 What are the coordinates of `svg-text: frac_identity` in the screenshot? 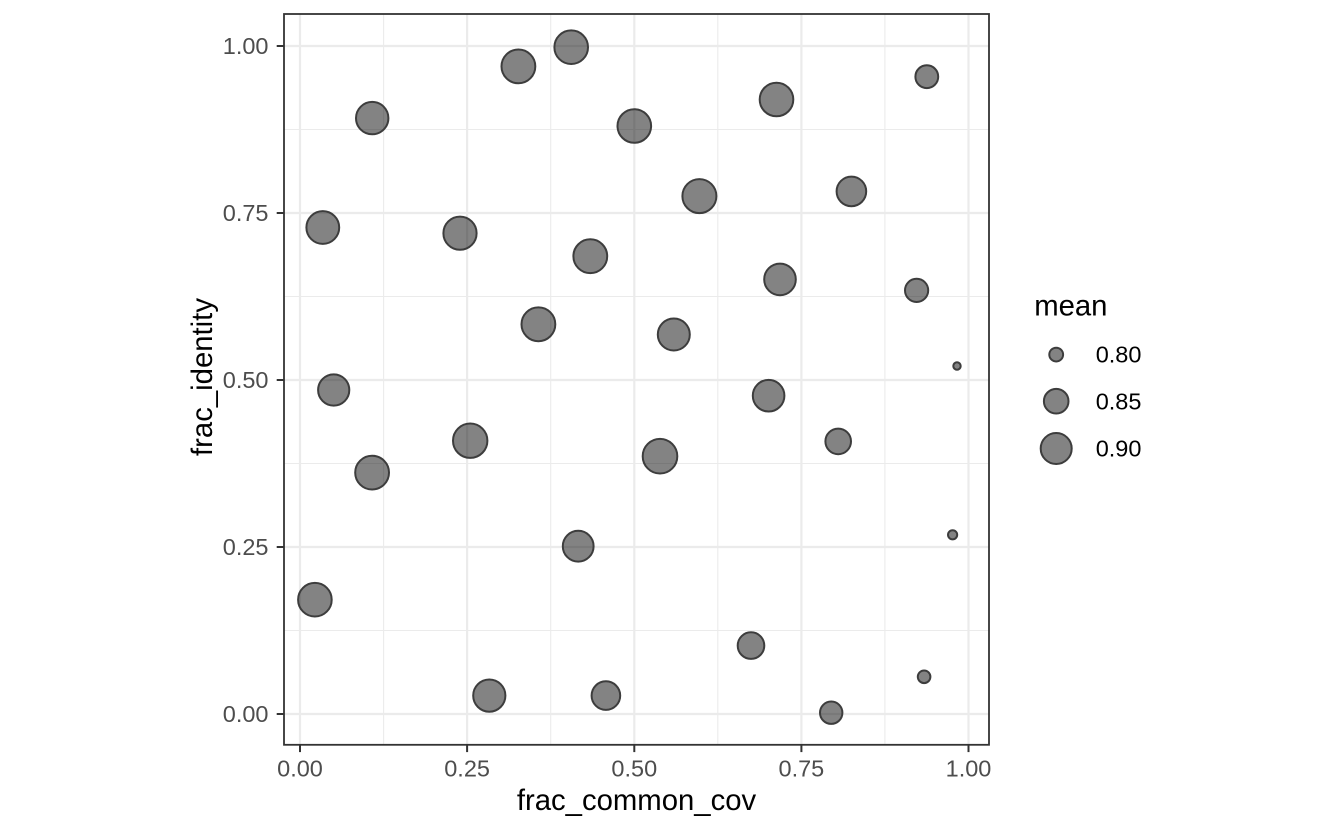 It's located at (202, 377).